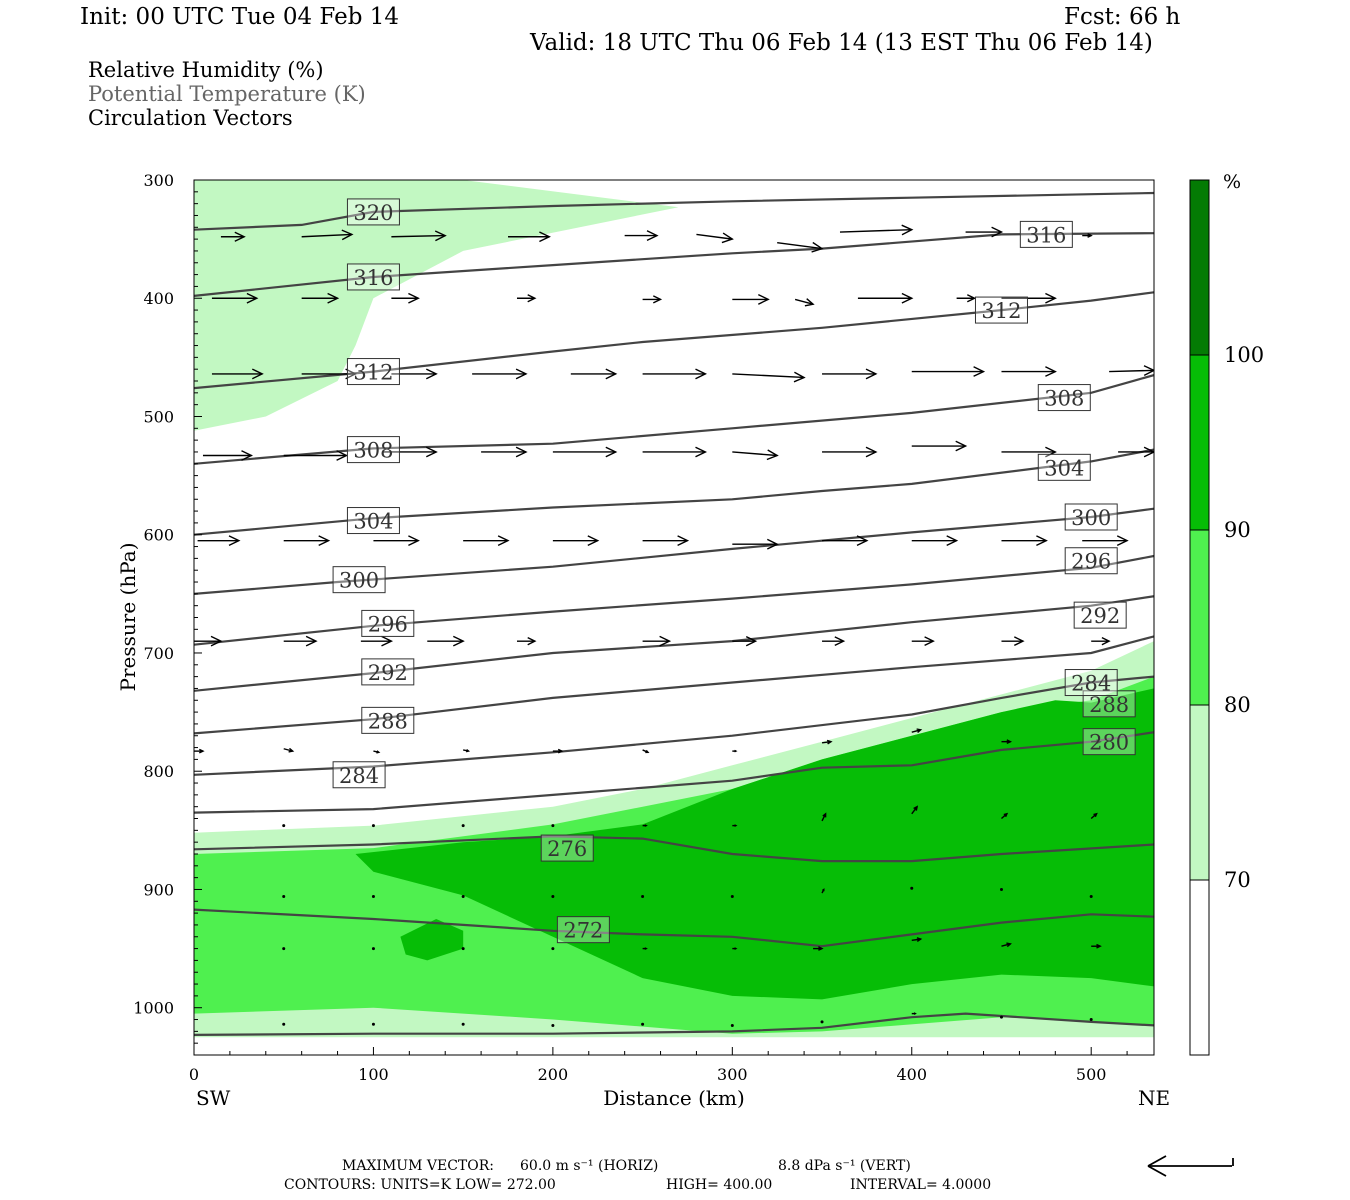  Describe the element at coordinates (911, 1074) in the screenshot. I see `x-tick-label-400: 400` at that location.